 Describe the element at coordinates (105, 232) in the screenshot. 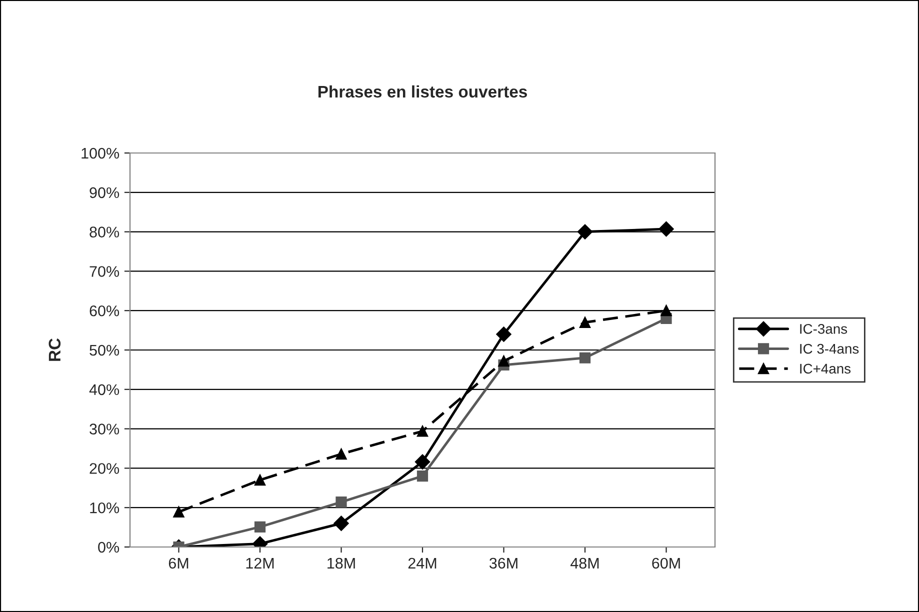

I see `y-tick-label: 80%` at that location.